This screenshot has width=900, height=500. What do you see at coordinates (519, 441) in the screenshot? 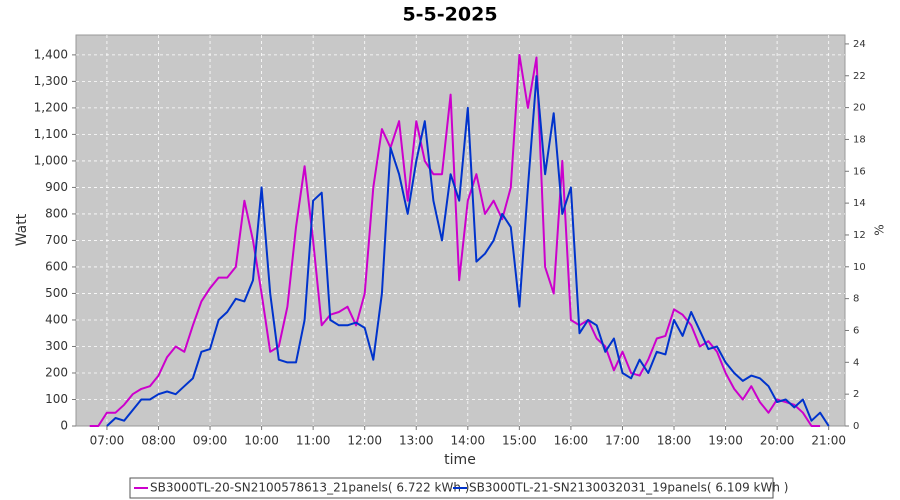
I see `x-tick-label: 15:00` at bounding box center [519, 441].